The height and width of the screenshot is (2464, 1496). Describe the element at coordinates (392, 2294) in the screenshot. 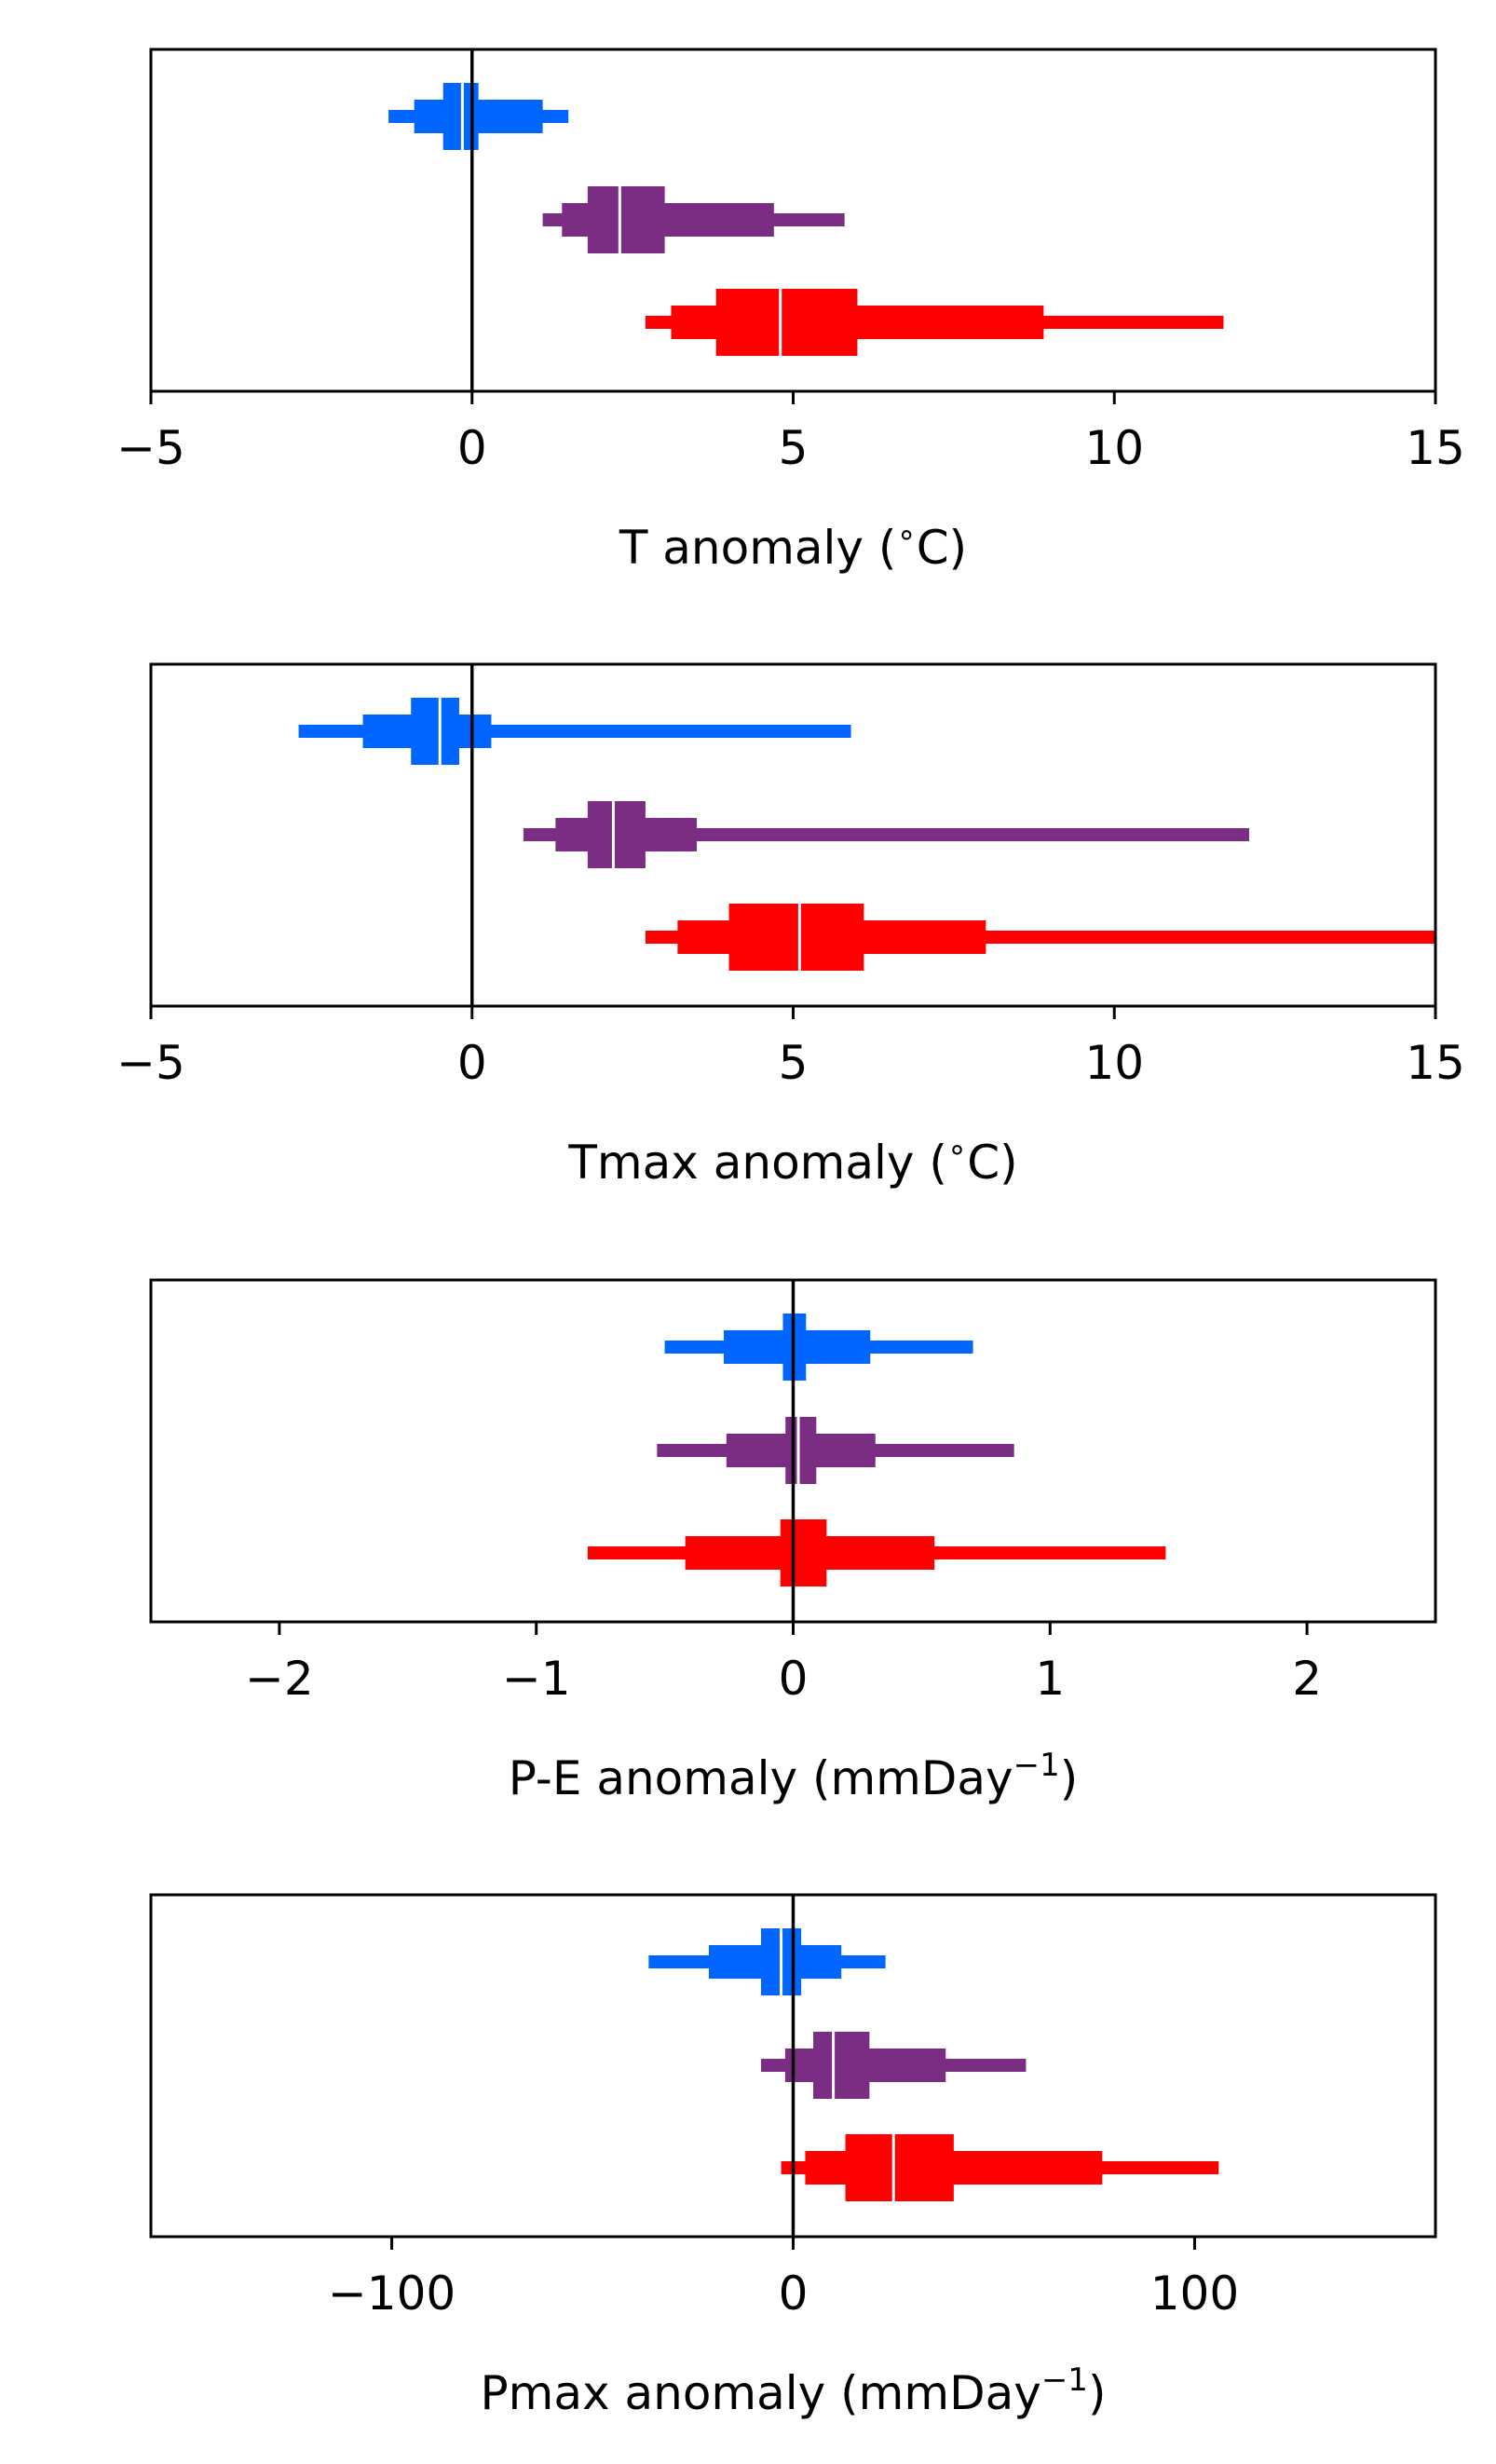

I see `x-tick-label: −100` at that location.